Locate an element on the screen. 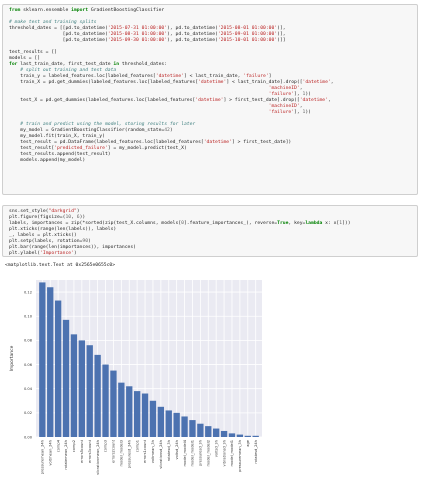 The height and width of the screenshot is (485, 422). x-tick-label: voltmean_3h is located at coordinates (153, 451).